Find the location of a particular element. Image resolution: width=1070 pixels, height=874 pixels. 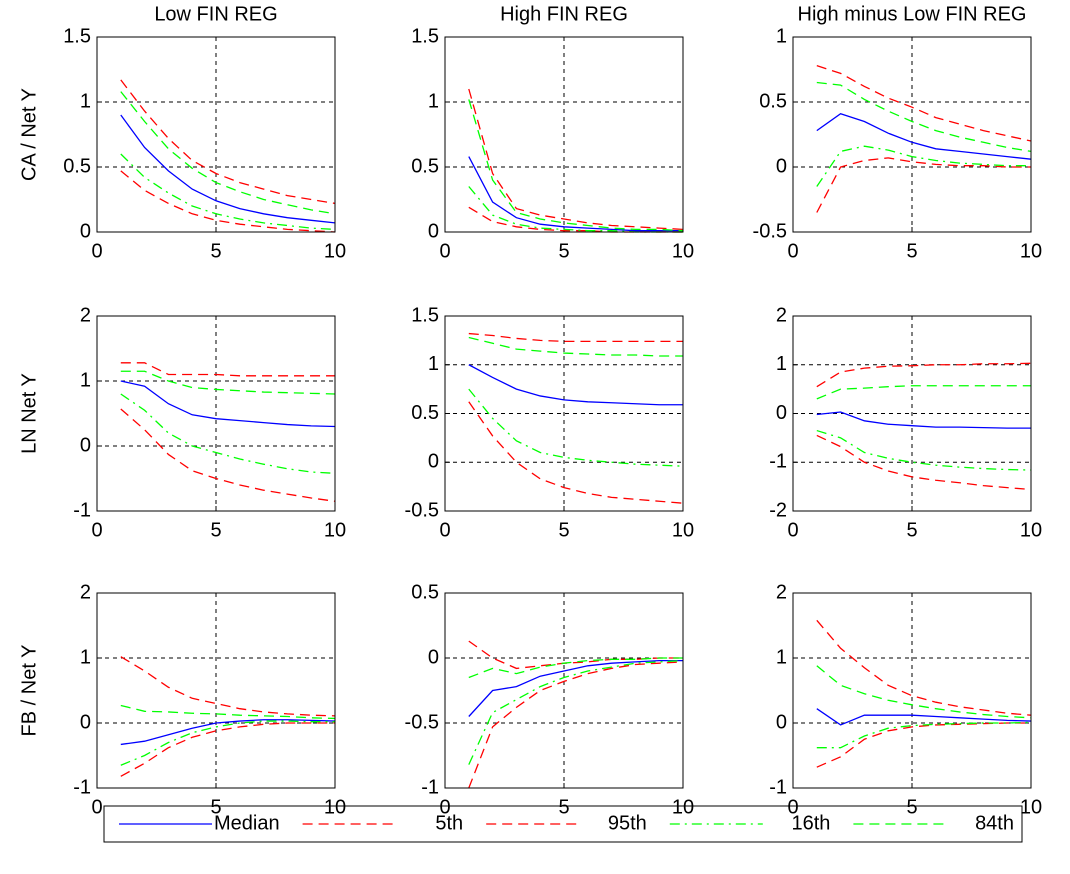

y-tick-label: 1.5 is located at coordinates (425, 315).